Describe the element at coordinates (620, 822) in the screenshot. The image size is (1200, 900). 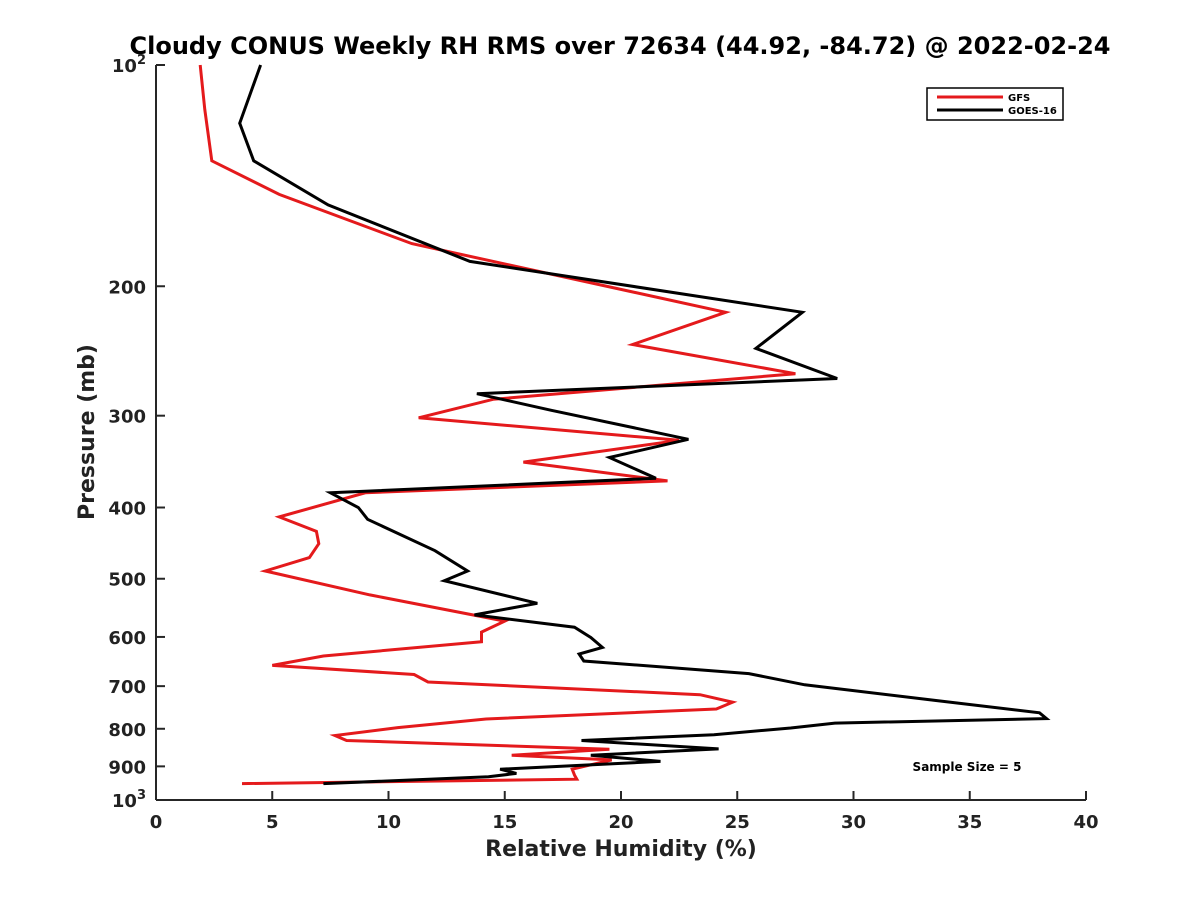
I see `x-tick-label: 20` at that location.